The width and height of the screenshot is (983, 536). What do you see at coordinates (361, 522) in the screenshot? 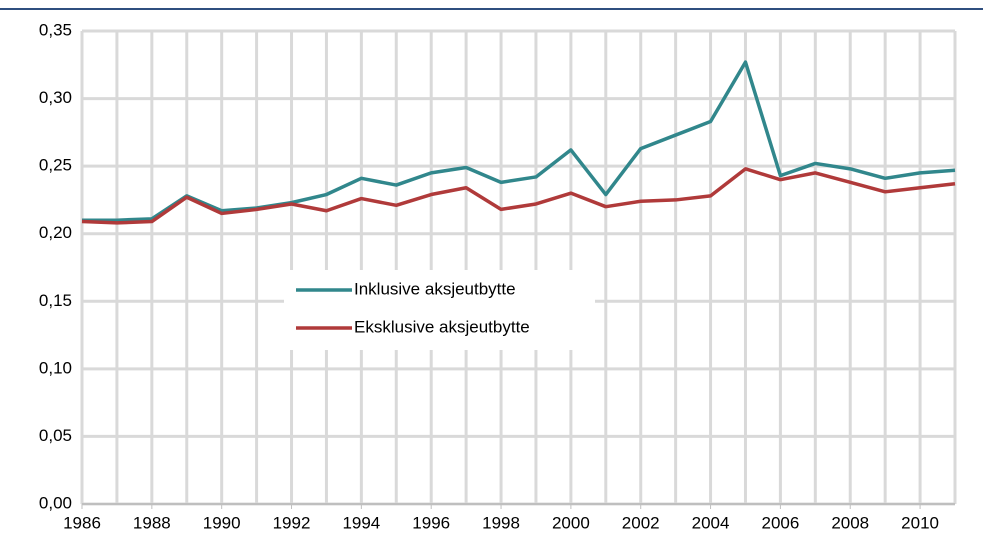
I see `x-tick-label: 1994` at bounding box center [361, 522].